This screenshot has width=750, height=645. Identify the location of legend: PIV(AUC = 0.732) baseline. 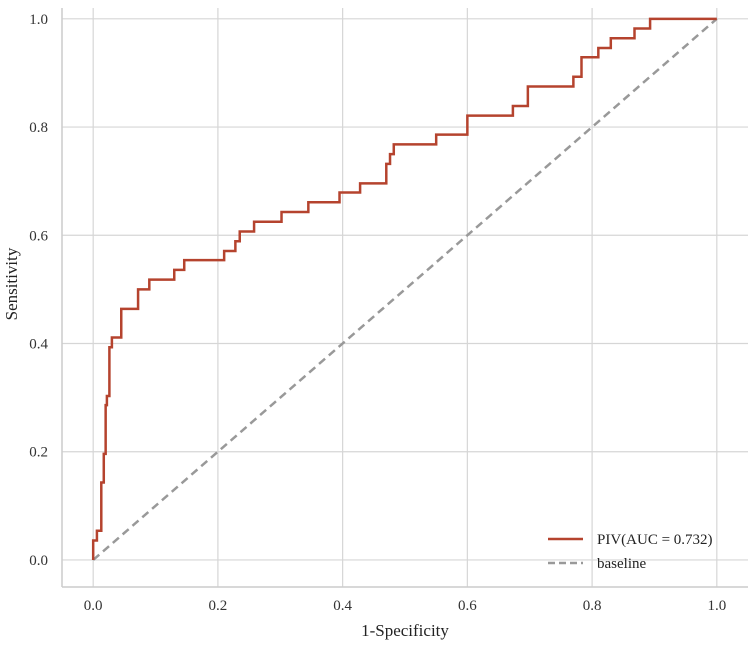
(630, 552).